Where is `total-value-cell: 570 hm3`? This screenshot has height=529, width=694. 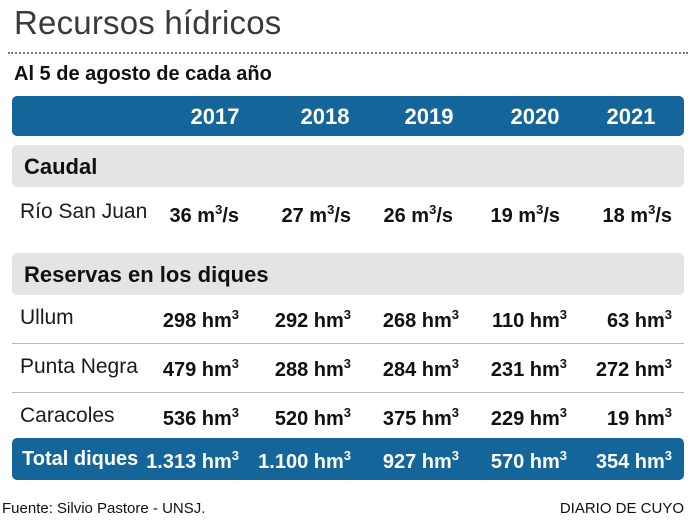
total-value-cell: 570 hm3 is located at coordinates (528, 460).